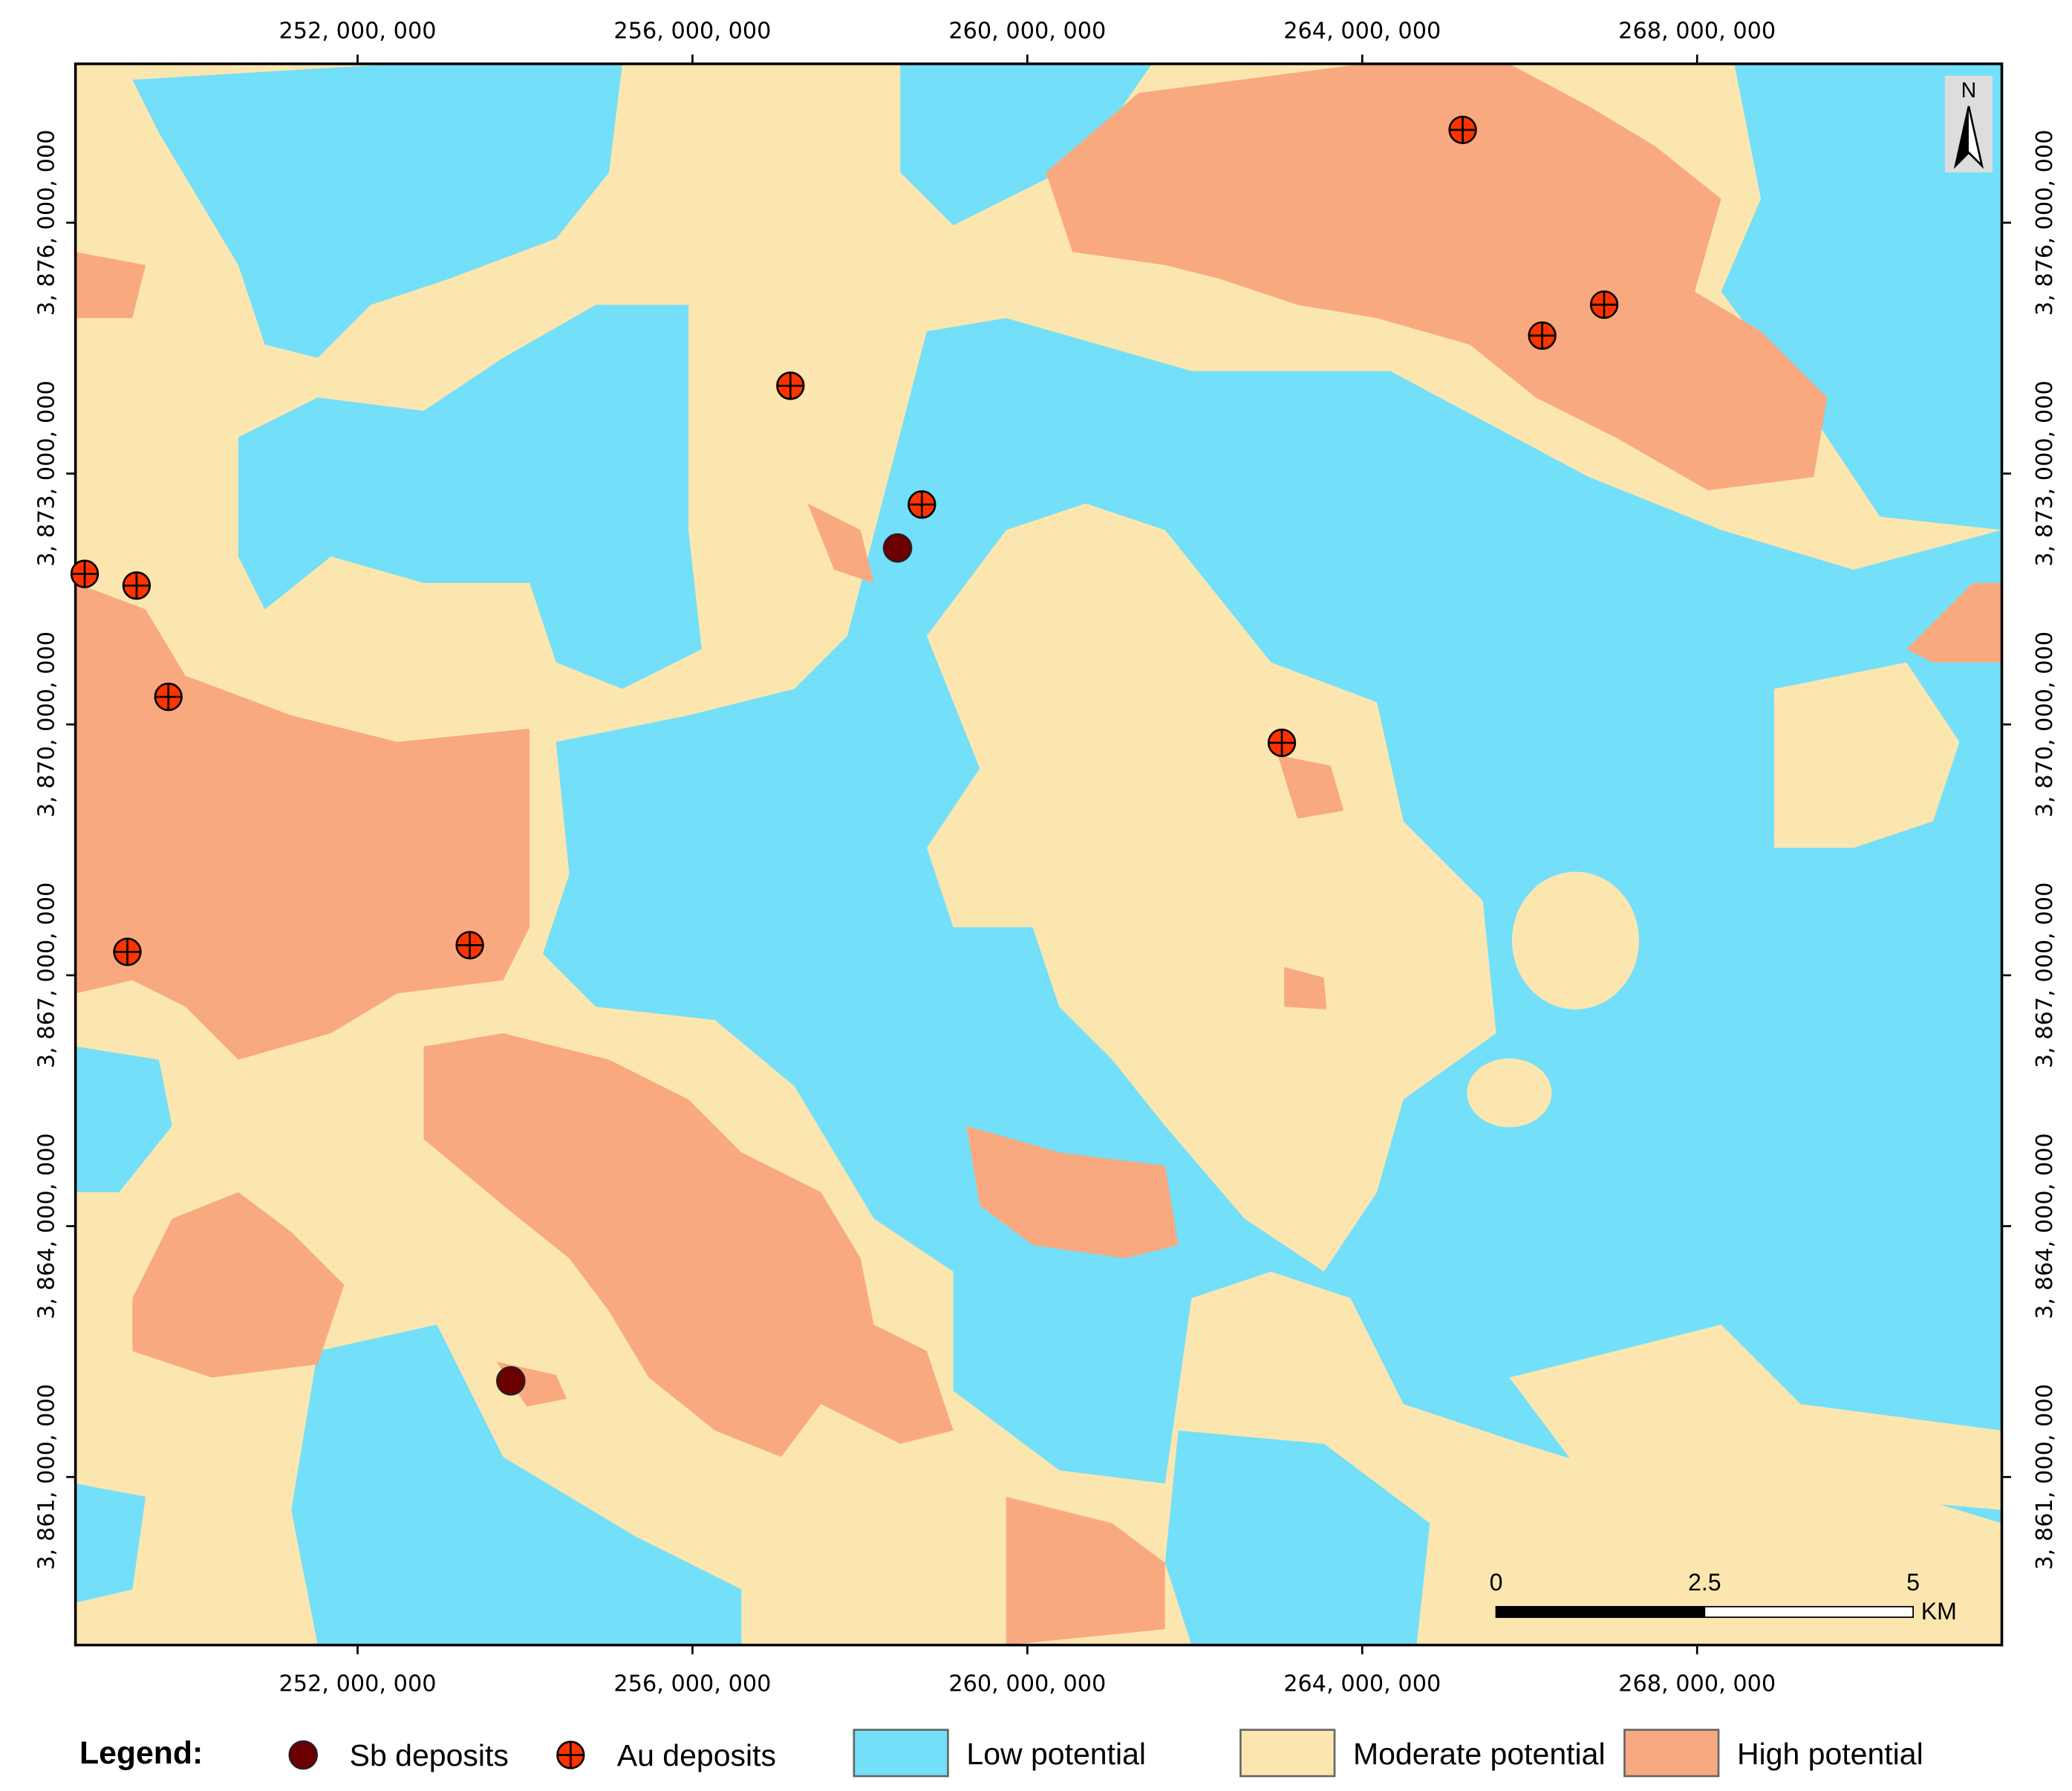  What do you see at coordinates (1704, 1582) in the screenshot?
I see `scale-label: 2.5` at bounding box center [1704, 1582].